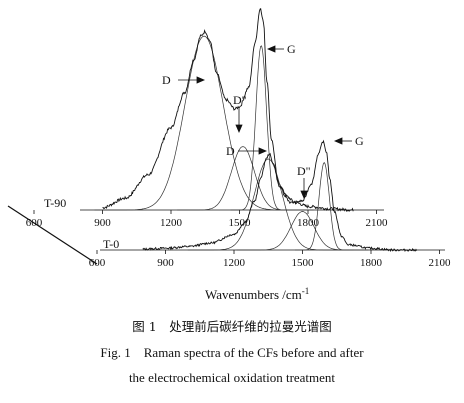 This screenshot has width=464, height=403. I want to click on front-tick-label-900: 900, so click(165, 263).